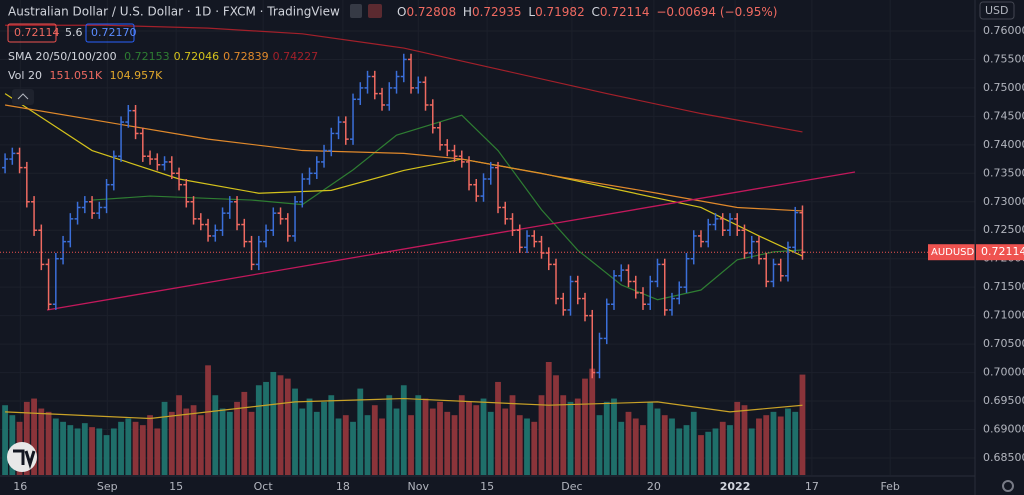 The image size is (1024, 495). I want to click on y-tick-label: 0.69500, so click(1003, 400).